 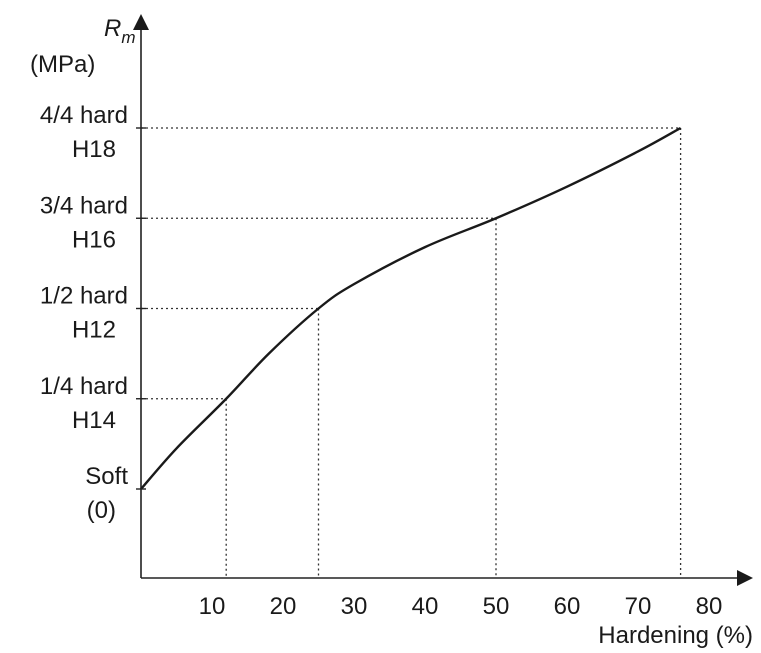 What do you see at coordinates (94, 330) in the screenshot?
I see `y-tick-sublabel: H12` at bounding box center [94, 330].